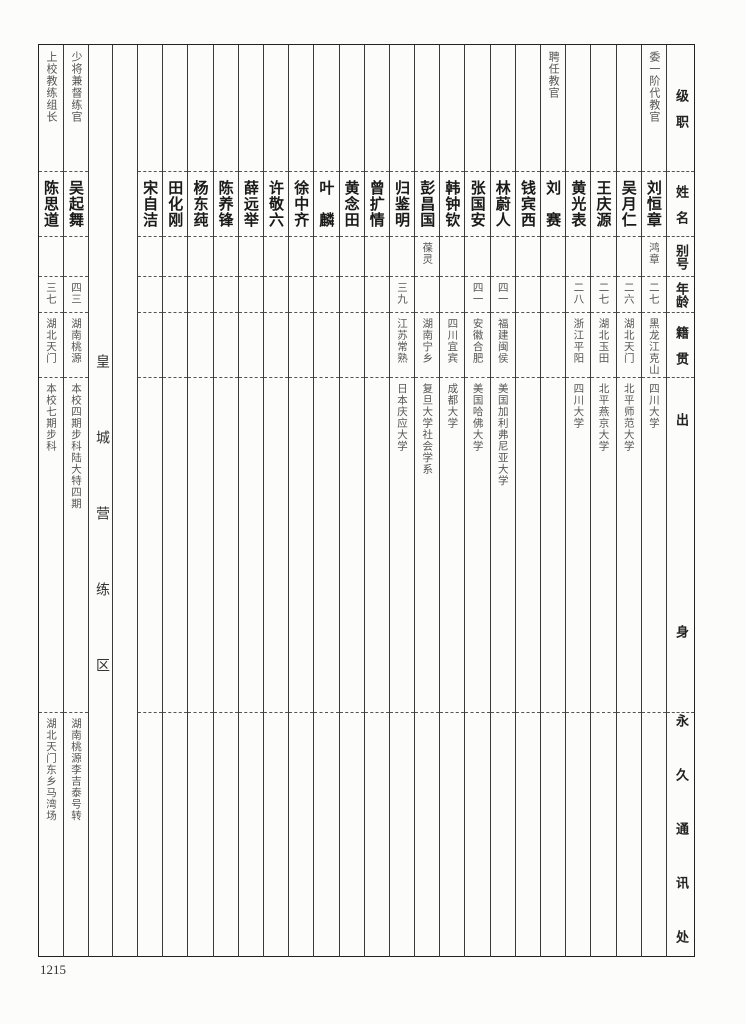  I want to click on name-text: 吴月仁, so click(628, 204).